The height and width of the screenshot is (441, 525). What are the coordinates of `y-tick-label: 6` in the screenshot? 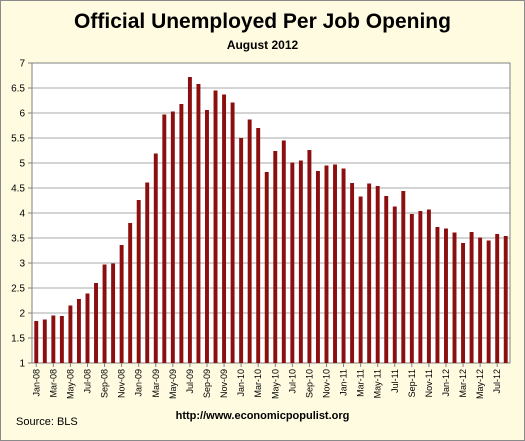 It's located at (22, 114).